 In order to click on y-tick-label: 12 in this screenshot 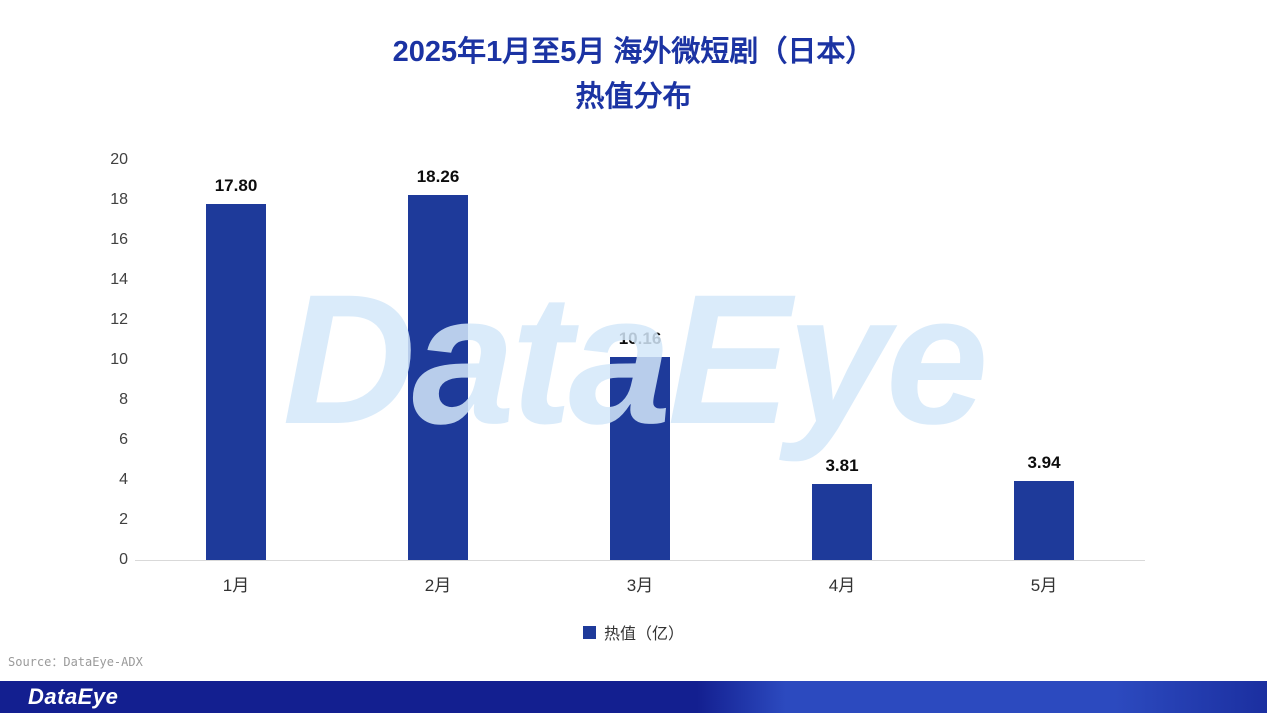, I will do `click(119, 319)`.